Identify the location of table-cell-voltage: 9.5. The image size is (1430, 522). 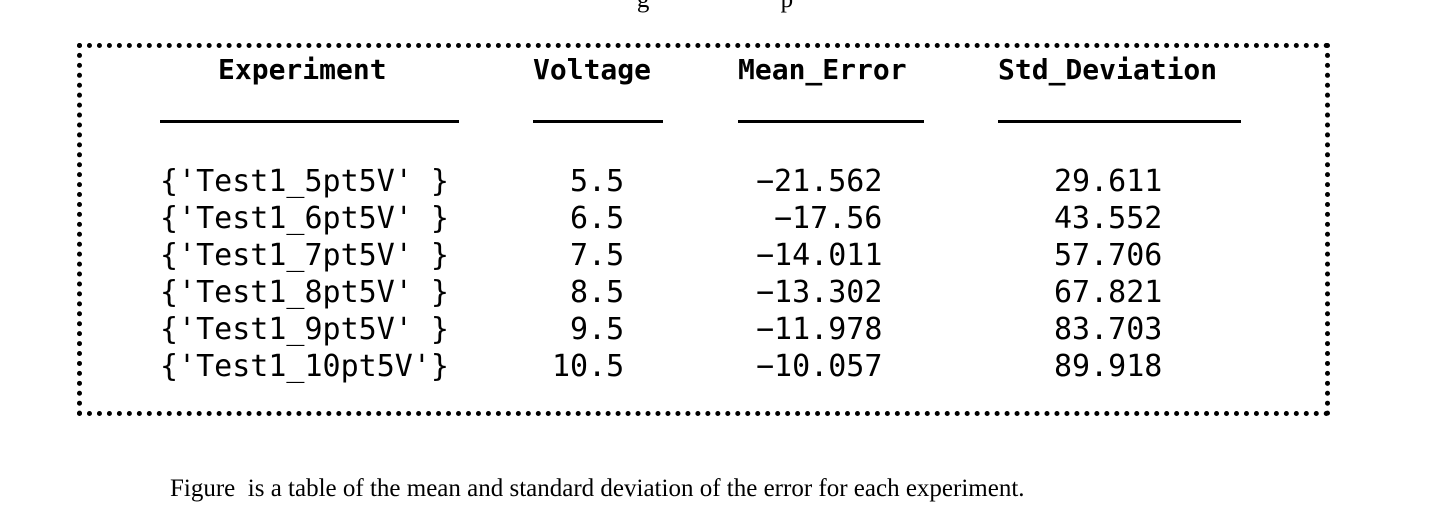
(597, 329).